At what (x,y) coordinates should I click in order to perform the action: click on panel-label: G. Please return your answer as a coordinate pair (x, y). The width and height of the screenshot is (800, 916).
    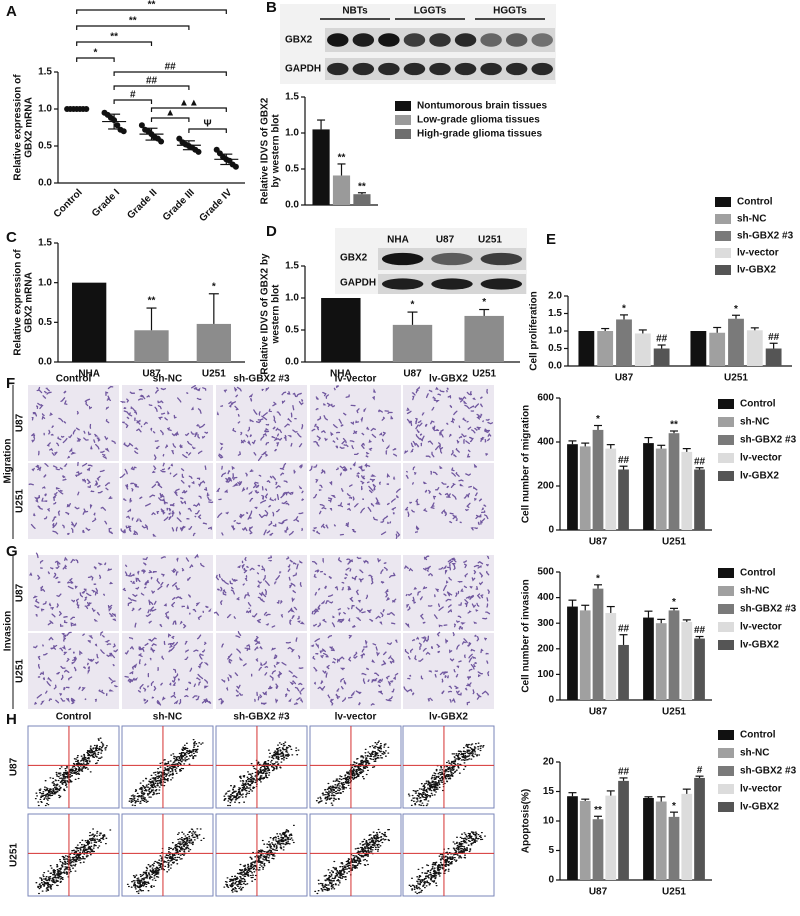
    Looking at the image, I should click on (12, 551).